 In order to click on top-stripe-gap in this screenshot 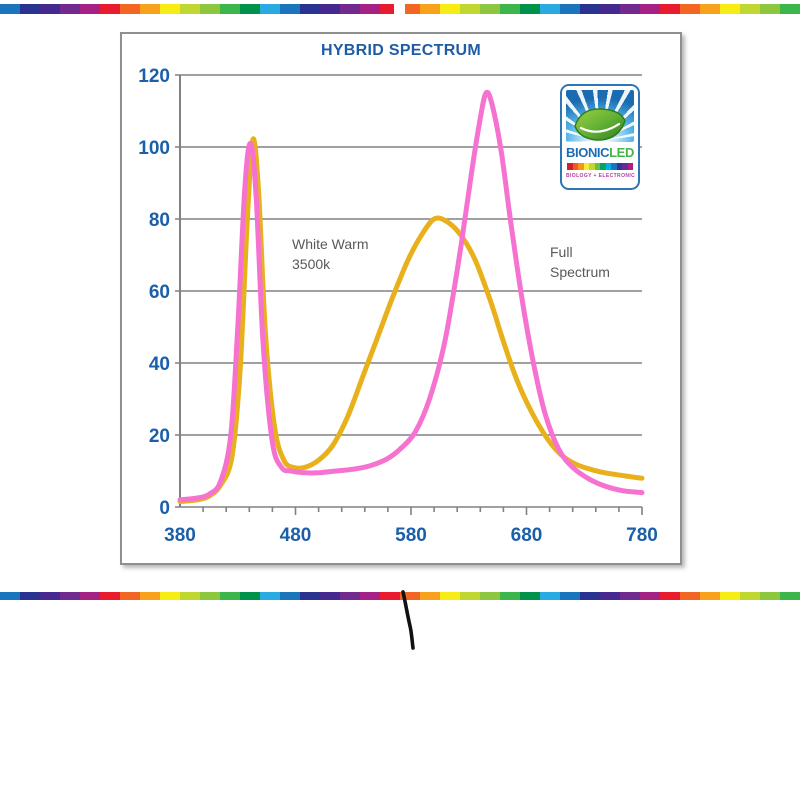, I will do `click(399, 9)`.